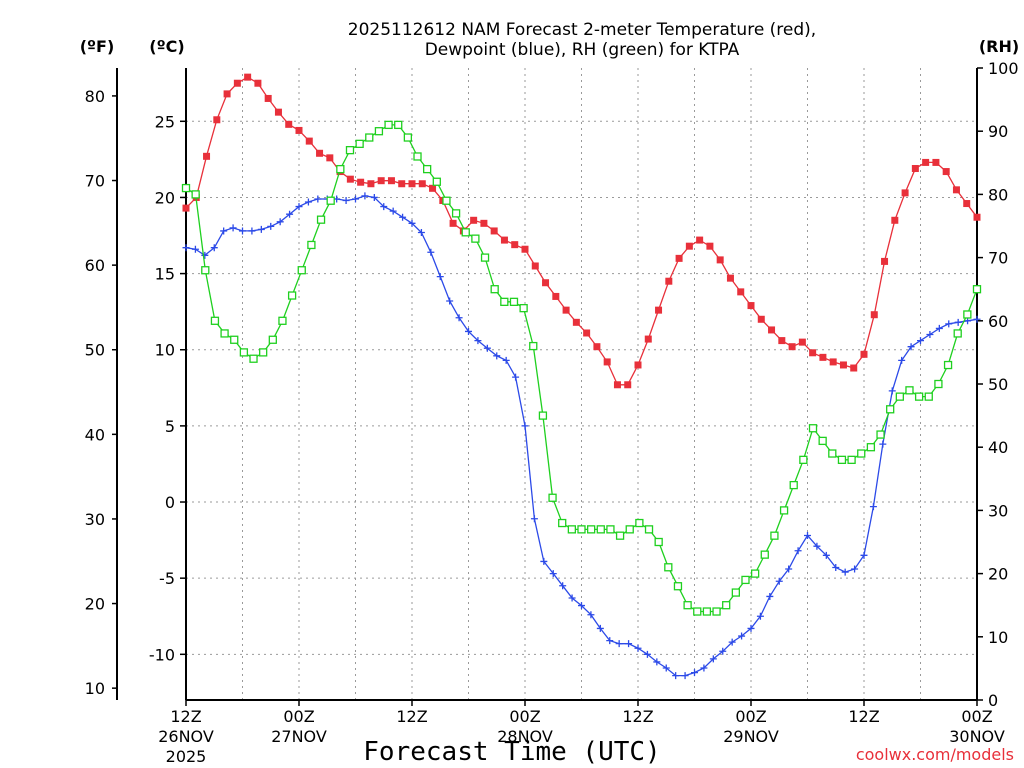 This screenshot has width=1024, height=768. I want to click on fahrenheit-tick-label: 80, so click(95, 96).